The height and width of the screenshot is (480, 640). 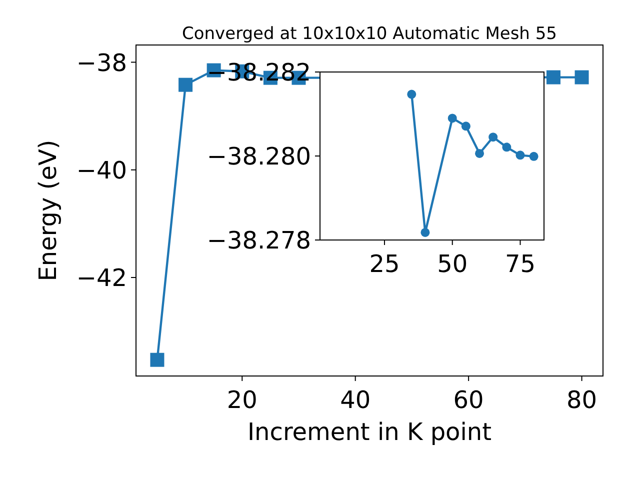 What do you see at coordinates (520, 264) in the screenshot?
I see `x-tick-label: 75` at bounding box center [520, 264].